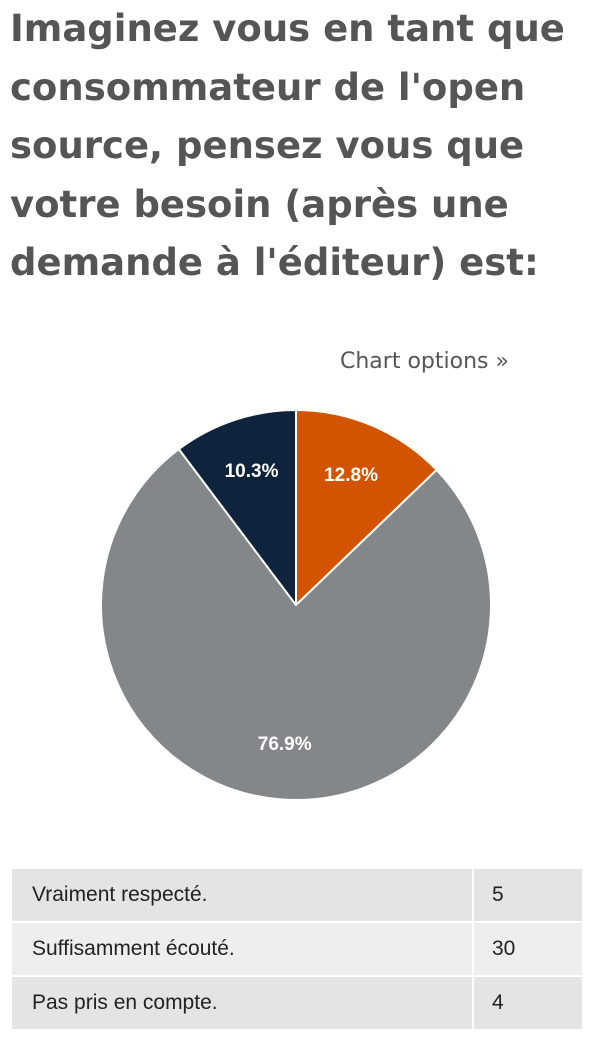 The height and width of the screenshot is (1040, 590). Describe the element at coordinates (285, 744) in the screenshot. I see `slice-percent-label: 76.9%` at that location.